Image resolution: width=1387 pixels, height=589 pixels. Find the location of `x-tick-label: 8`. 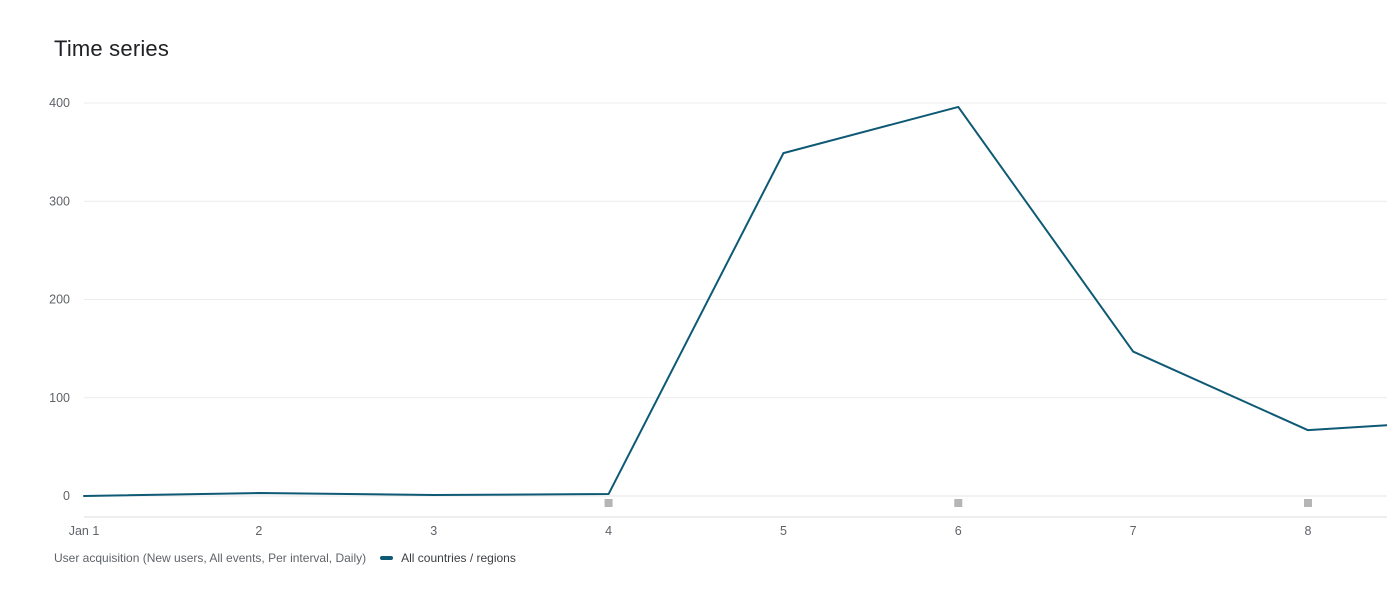

x-tick-label: 8 is located at coordinates (1308, 531).